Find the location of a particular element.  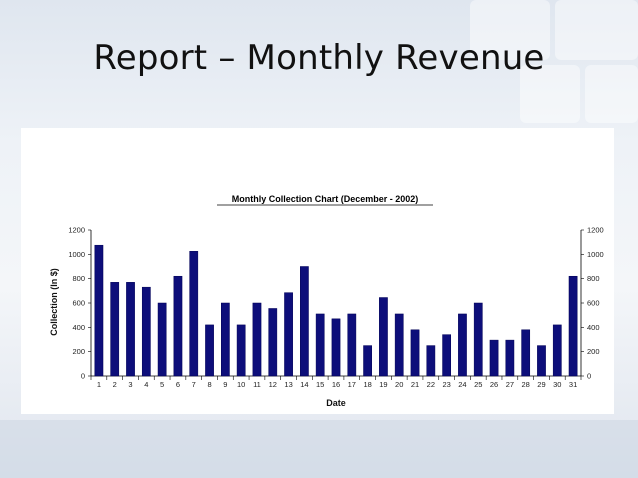

y-tick-label-right: 800 is located at coordinates (593, 278).